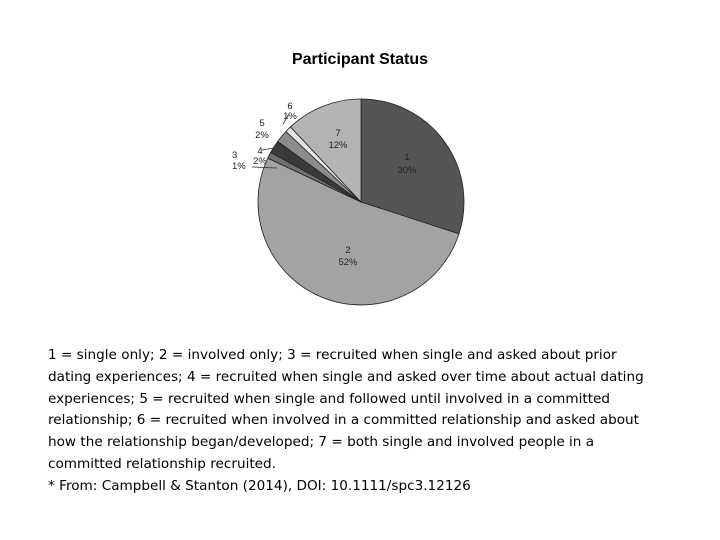 Image resolution: width=720 pixels, height=540 pixels. Describe the element at coordinates (234, 155) in the screenshot. I see `slice-label-3: 3` at that location.